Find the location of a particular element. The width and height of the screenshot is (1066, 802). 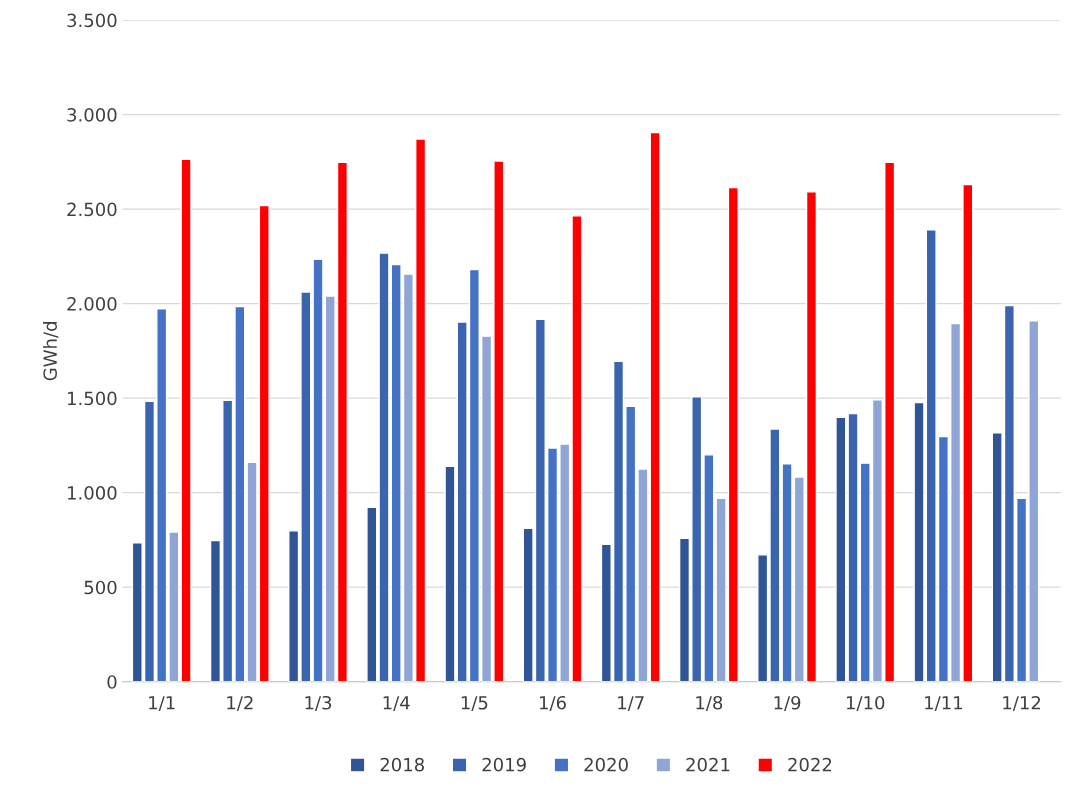

bar is located at coordinates (655, 406).